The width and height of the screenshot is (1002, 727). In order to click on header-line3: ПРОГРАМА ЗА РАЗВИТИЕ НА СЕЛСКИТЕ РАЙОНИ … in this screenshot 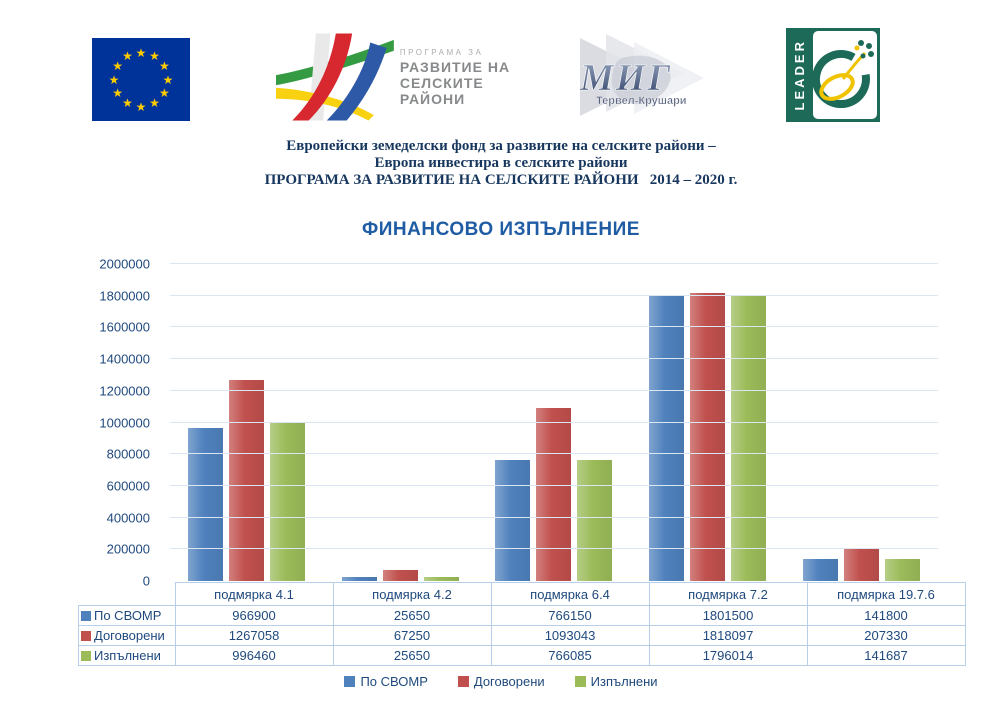, I will do `click(501, 180)`.